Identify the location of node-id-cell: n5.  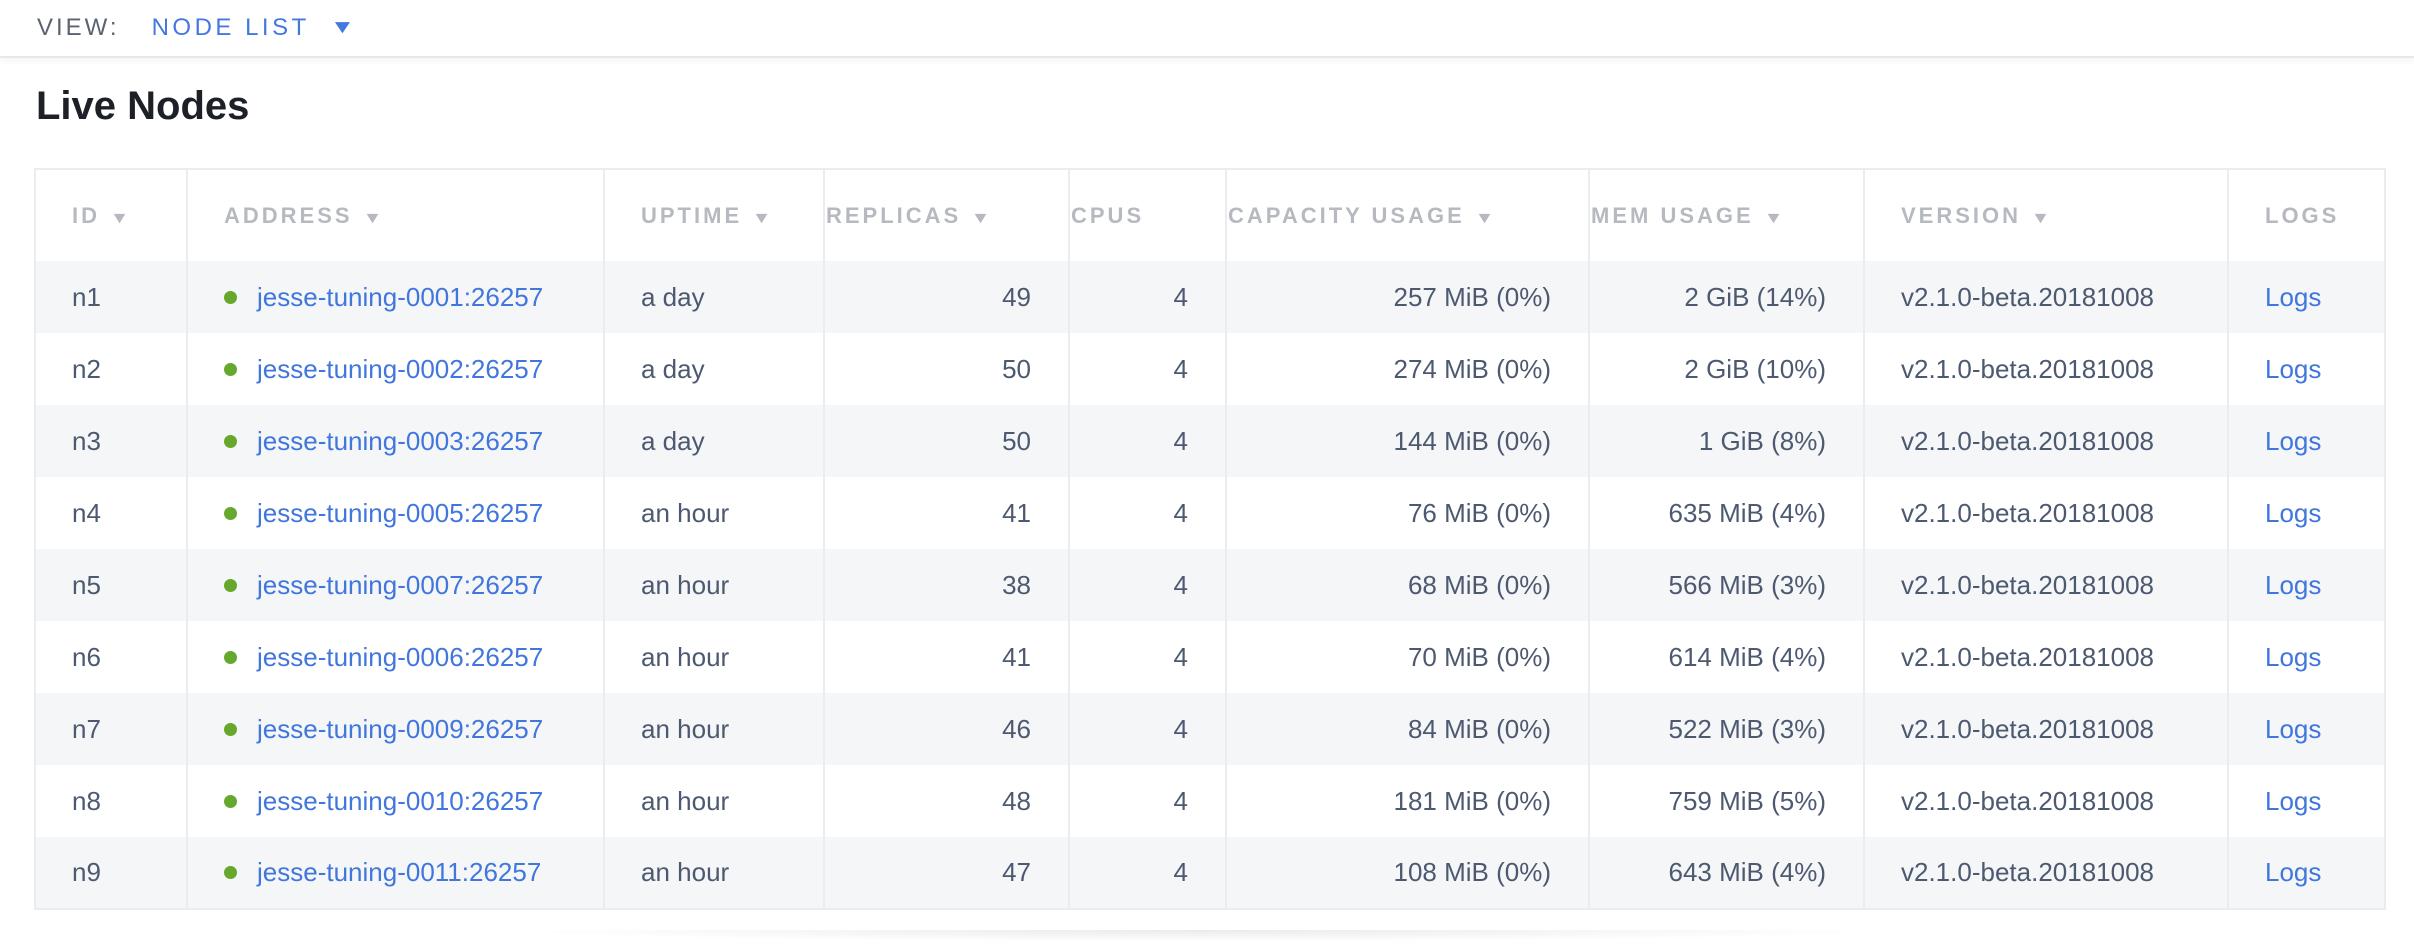
(111, 585).